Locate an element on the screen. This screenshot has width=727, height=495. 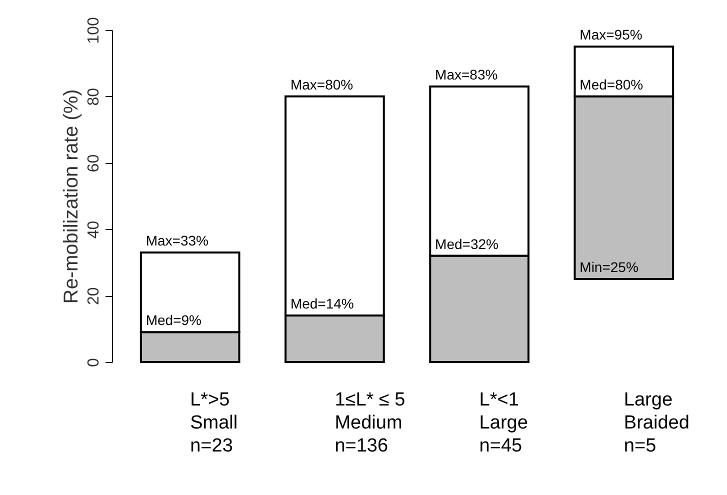
x-tick-label: L*>5 Small n=23 is located at coordinates (214, 423).